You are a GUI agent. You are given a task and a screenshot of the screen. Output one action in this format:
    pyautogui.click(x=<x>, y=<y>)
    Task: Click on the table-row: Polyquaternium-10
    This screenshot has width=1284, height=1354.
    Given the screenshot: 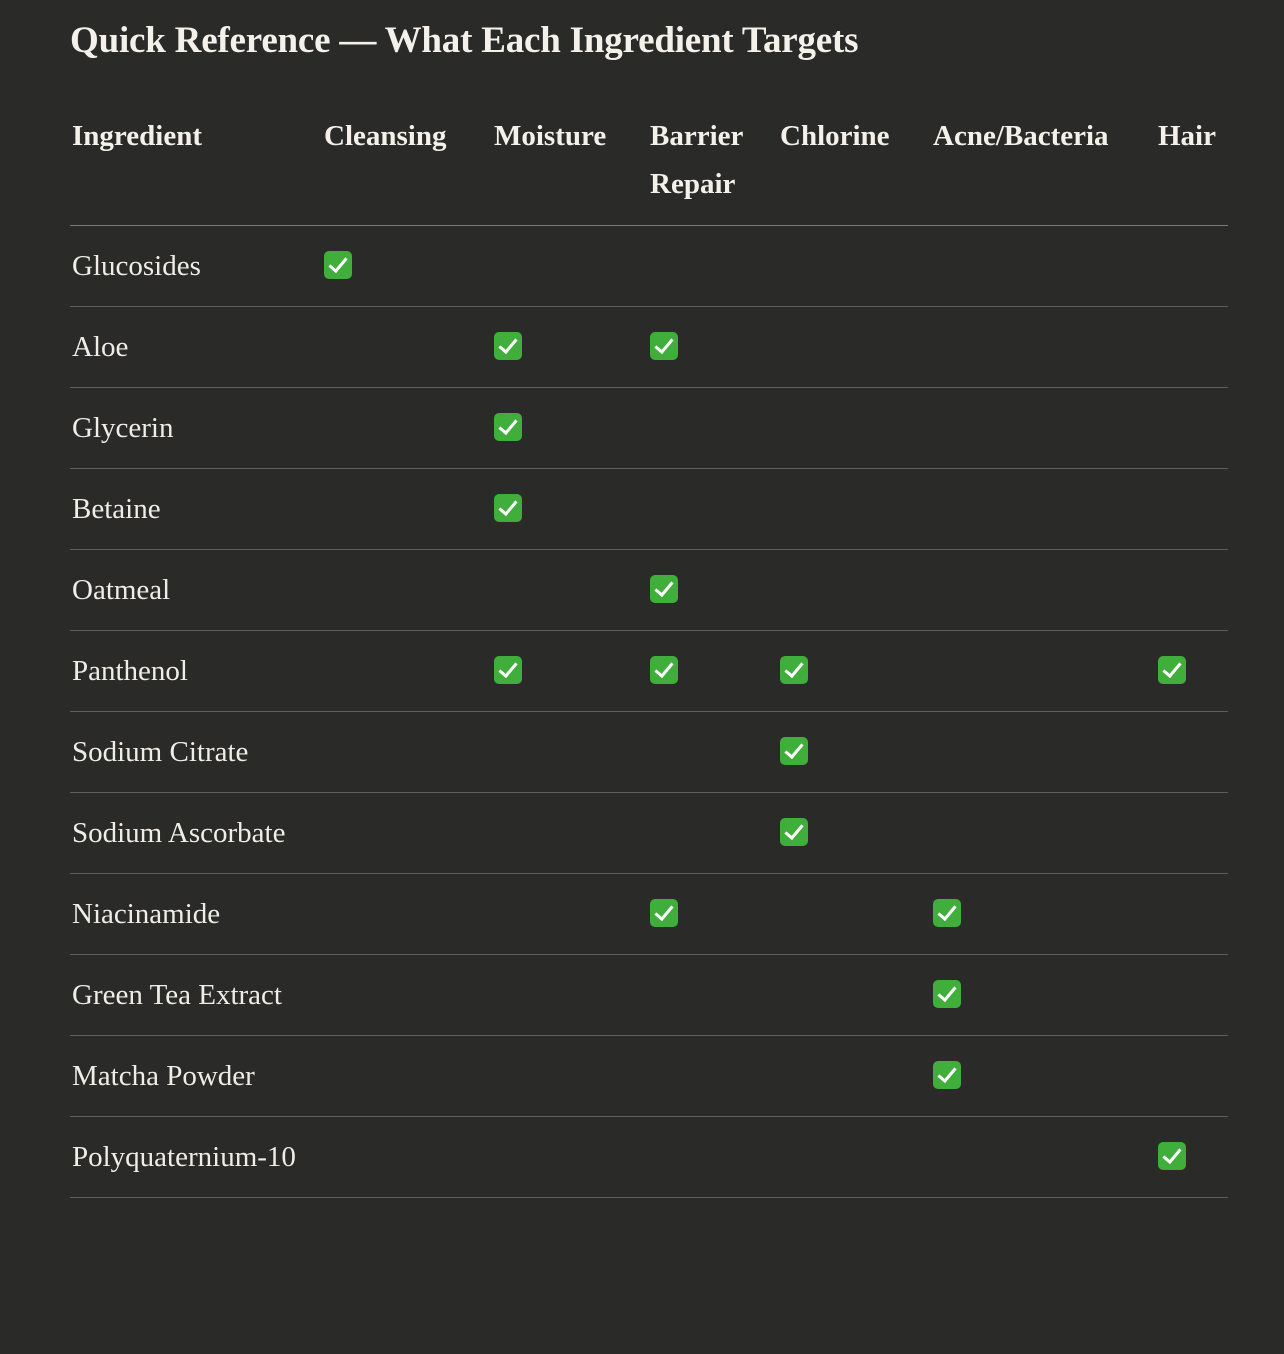 What is the action you would take?
    pyautogui.click(x=649, y=1157)
    